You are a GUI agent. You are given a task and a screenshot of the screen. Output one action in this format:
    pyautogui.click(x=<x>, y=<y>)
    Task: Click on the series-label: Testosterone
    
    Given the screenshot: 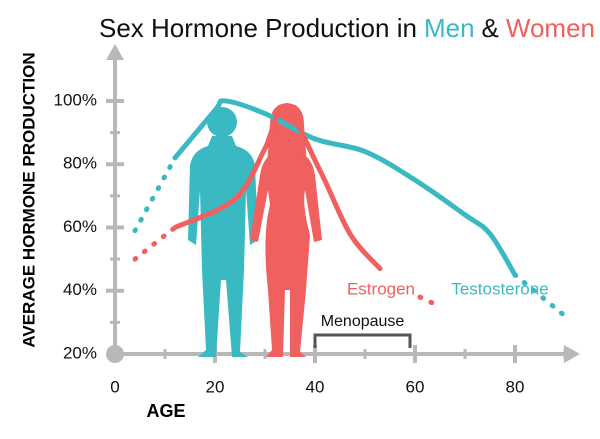 What is the action you would take?
    pyautogui.click(x=499, y=288)
    